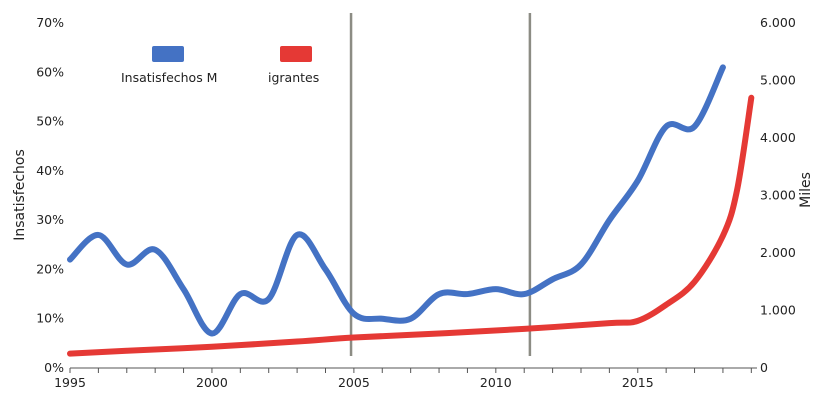  I want to click on legend-swatch-migrantes, so click(296, 54).